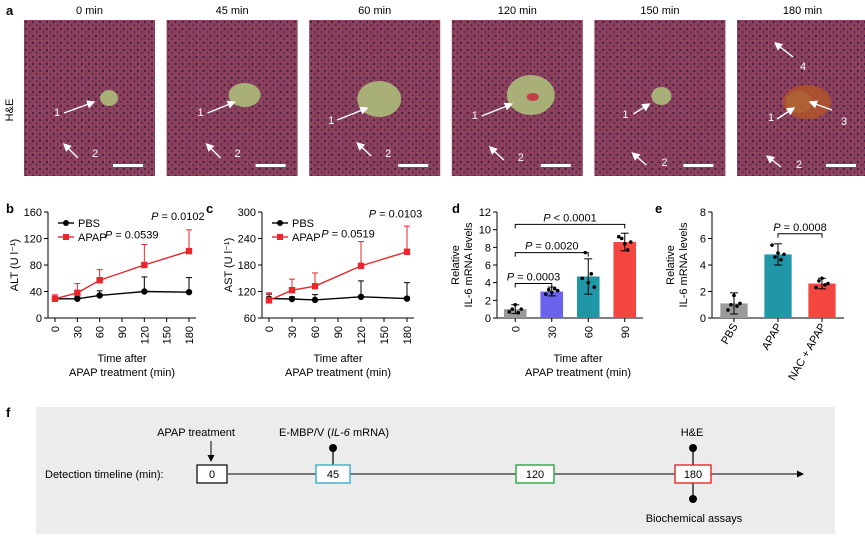 Image resolution: width=865 pixels, height=539 pixels. What do you see at coordinates (209, 208) in the screenshot?
I see `panel-label-c: c` at bounding box center [209, 208].